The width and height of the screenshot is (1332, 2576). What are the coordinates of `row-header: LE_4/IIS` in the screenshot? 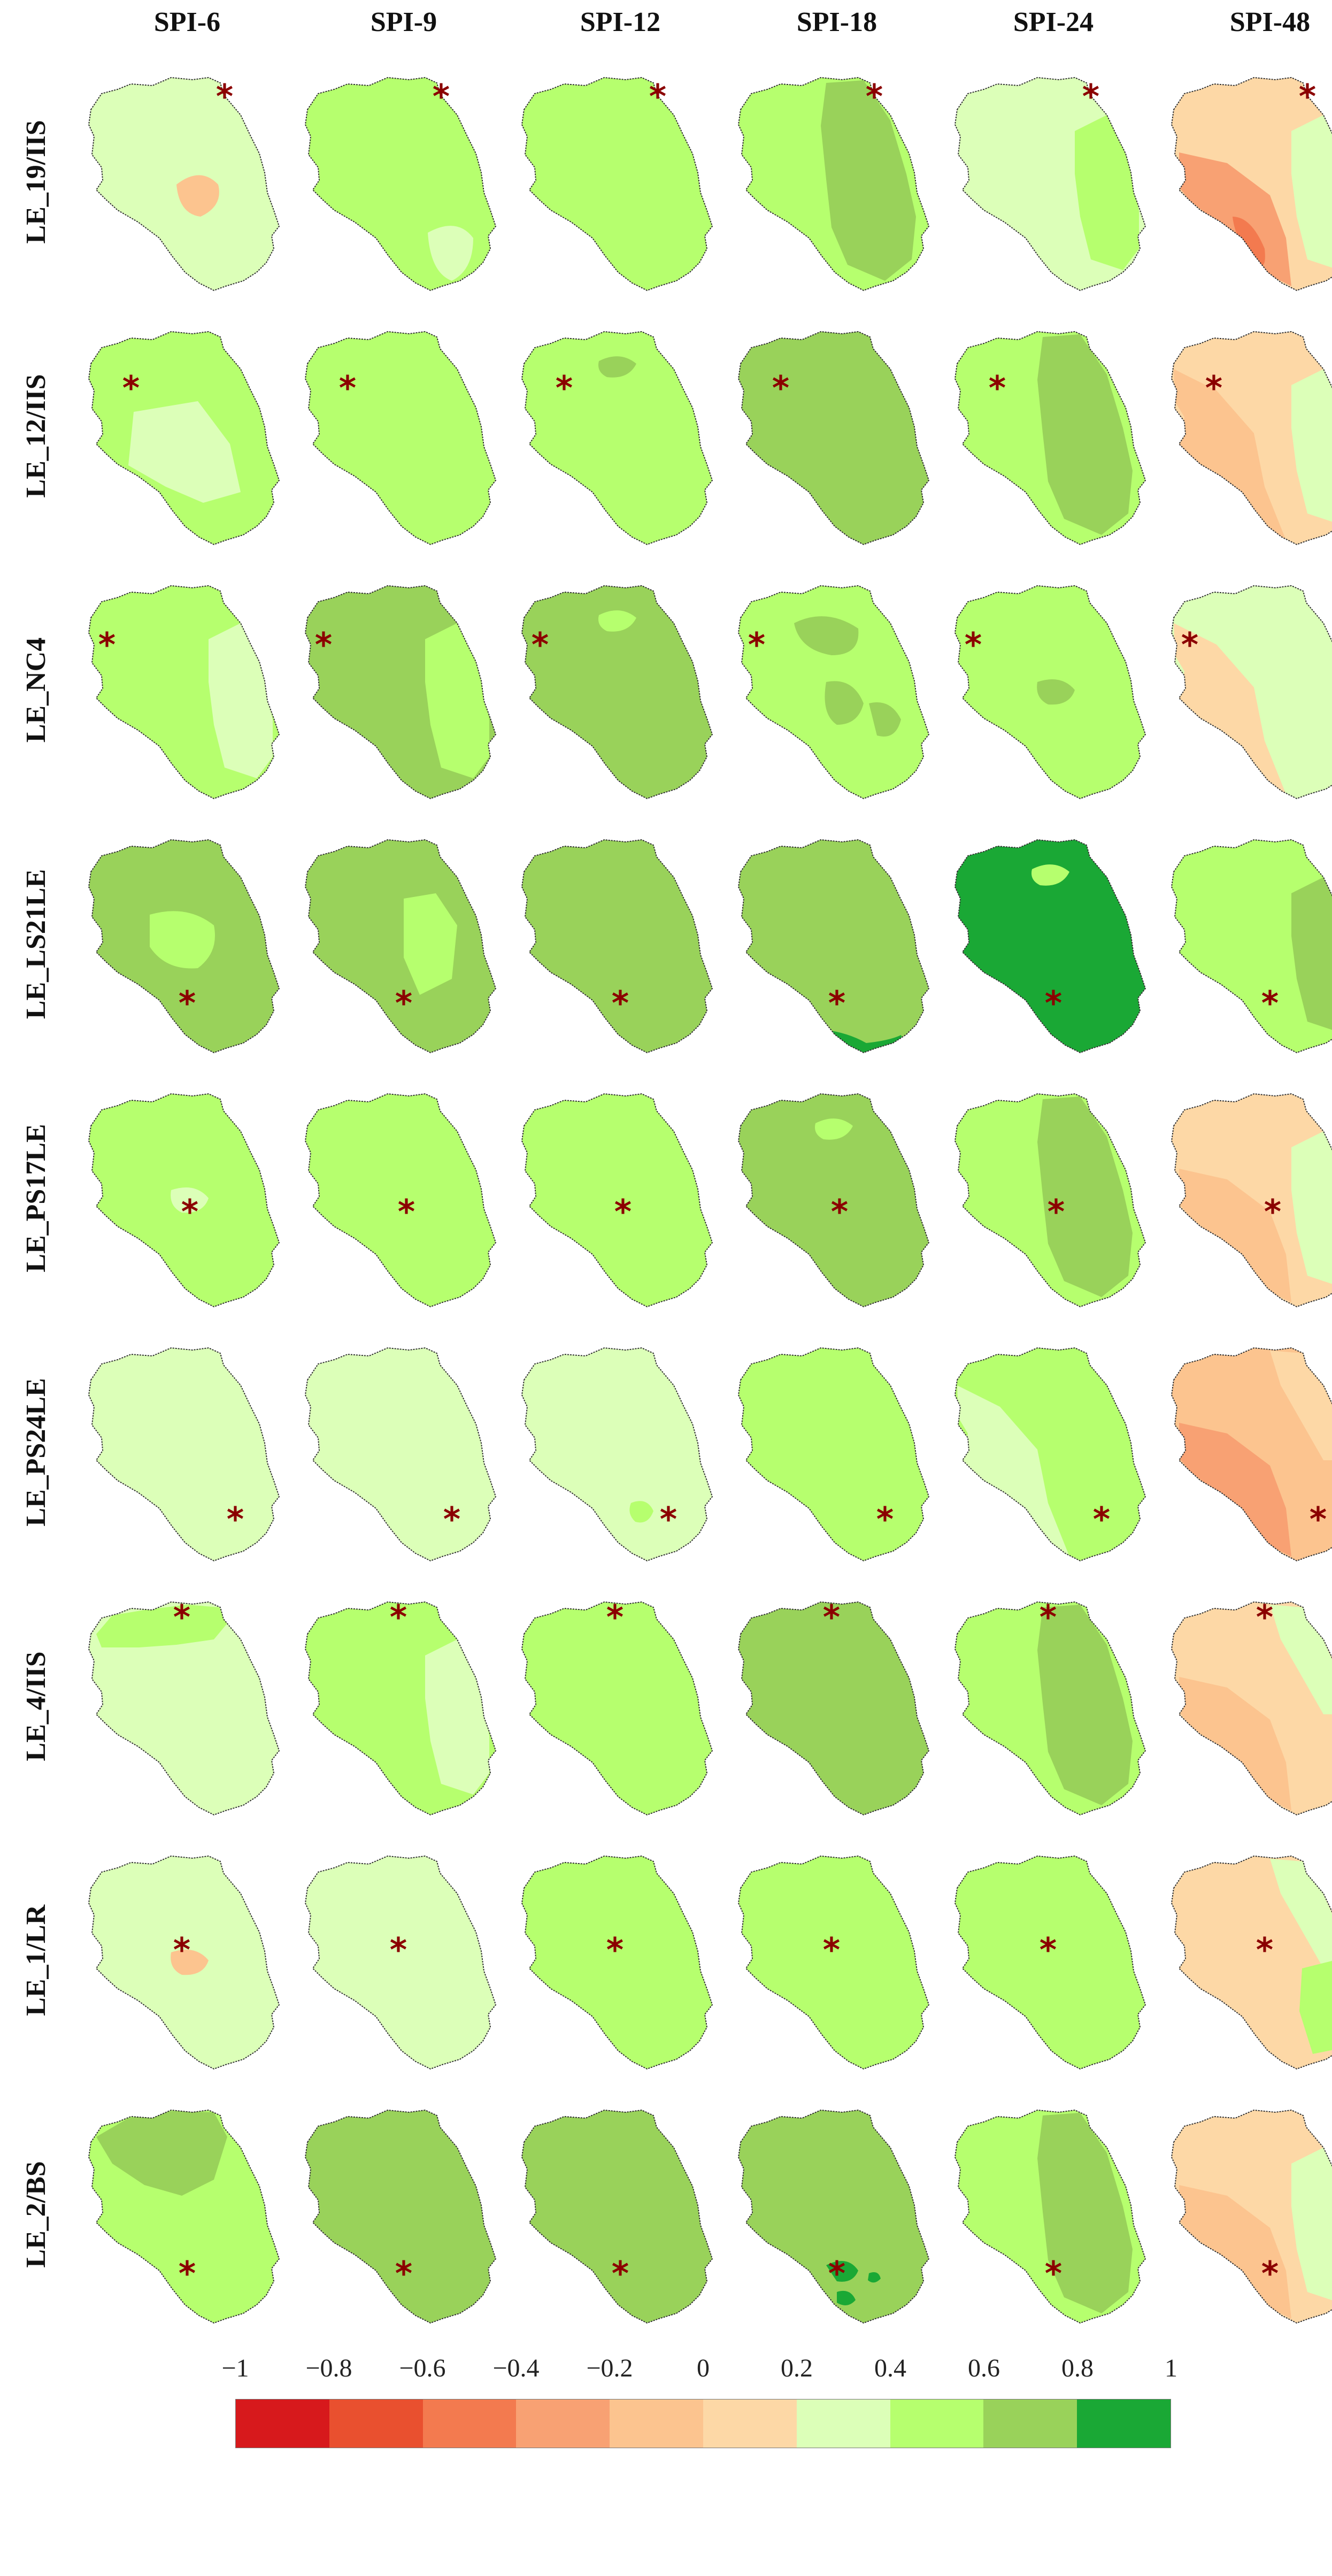 It's located at (36, 1706).